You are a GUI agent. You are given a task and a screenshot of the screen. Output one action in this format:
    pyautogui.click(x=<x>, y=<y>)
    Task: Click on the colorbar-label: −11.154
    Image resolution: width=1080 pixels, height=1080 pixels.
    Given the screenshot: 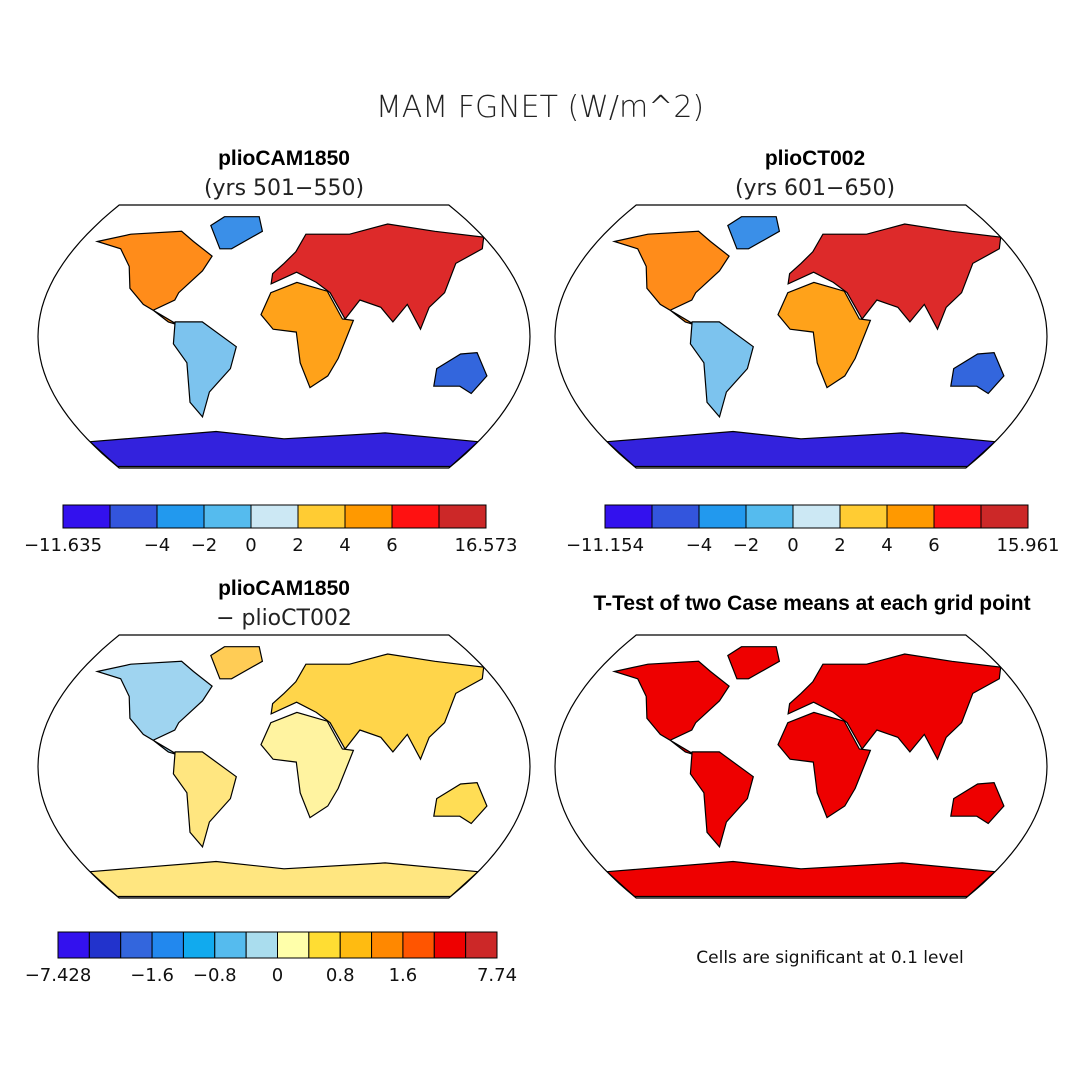 What is the action you would take?
    pyautogui.click(x=605, y=545)
    